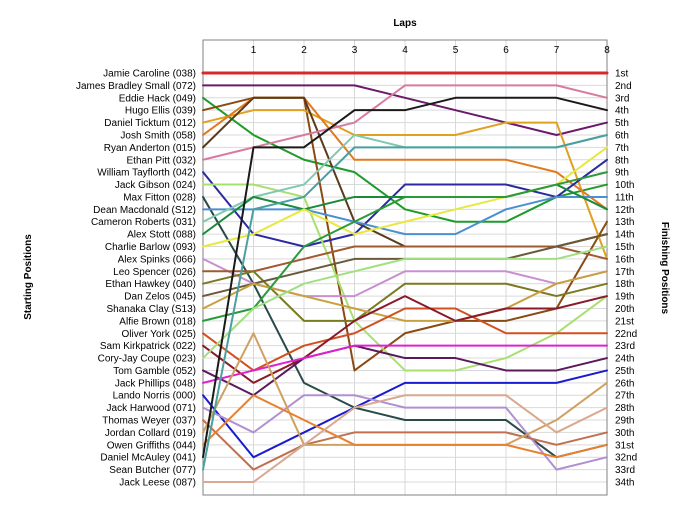  What do you see at coordinates (624, 433) in the screenshot?
I see `finish-position-label: 30th` at bounding box center [624, 433].